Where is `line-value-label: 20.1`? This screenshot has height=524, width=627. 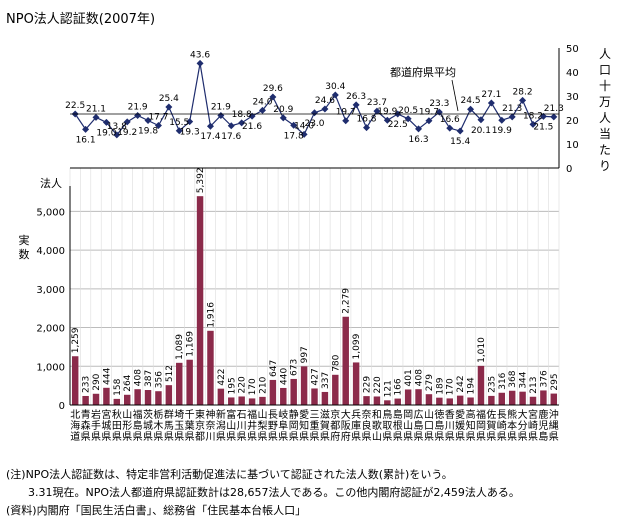 line-value-label: 20.1 is located at coordinates (481, 131).